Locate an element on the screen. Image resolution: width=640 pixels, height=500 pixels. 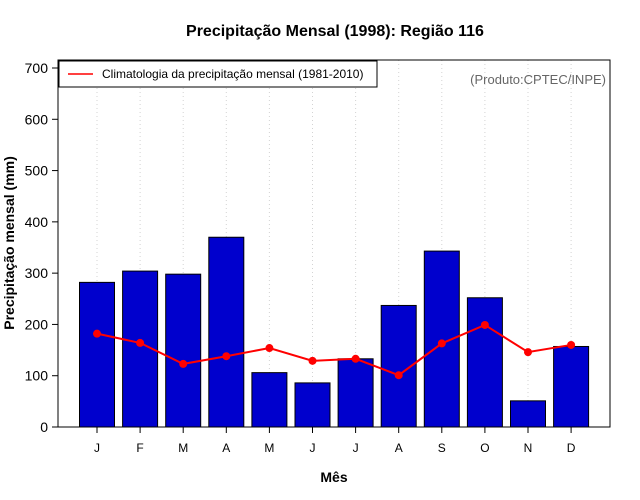
legend-box is located at coordinates (218, 74).